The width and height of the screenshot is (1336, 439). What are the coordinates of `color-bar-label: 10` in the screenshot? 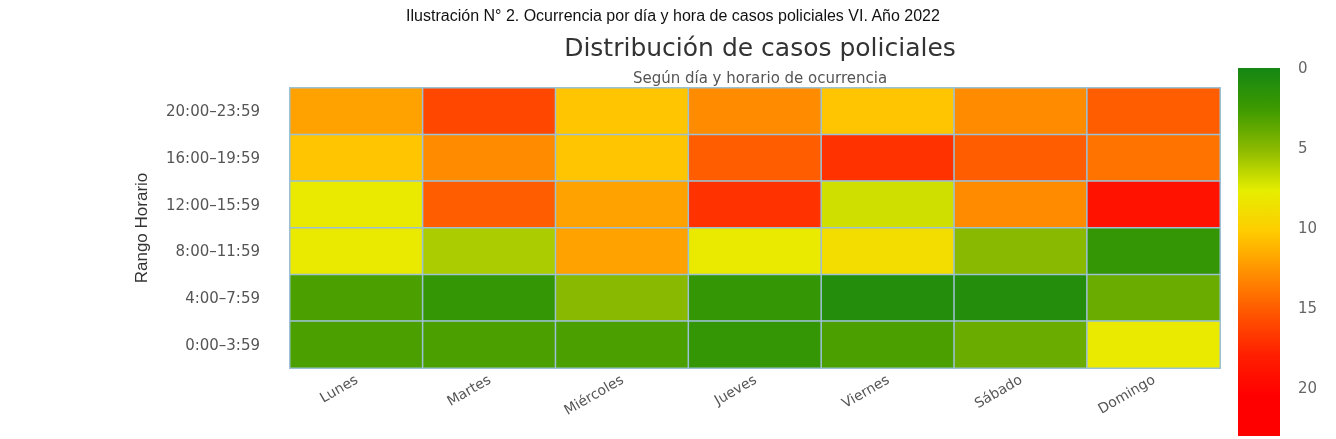 It's located at (1308, 228).